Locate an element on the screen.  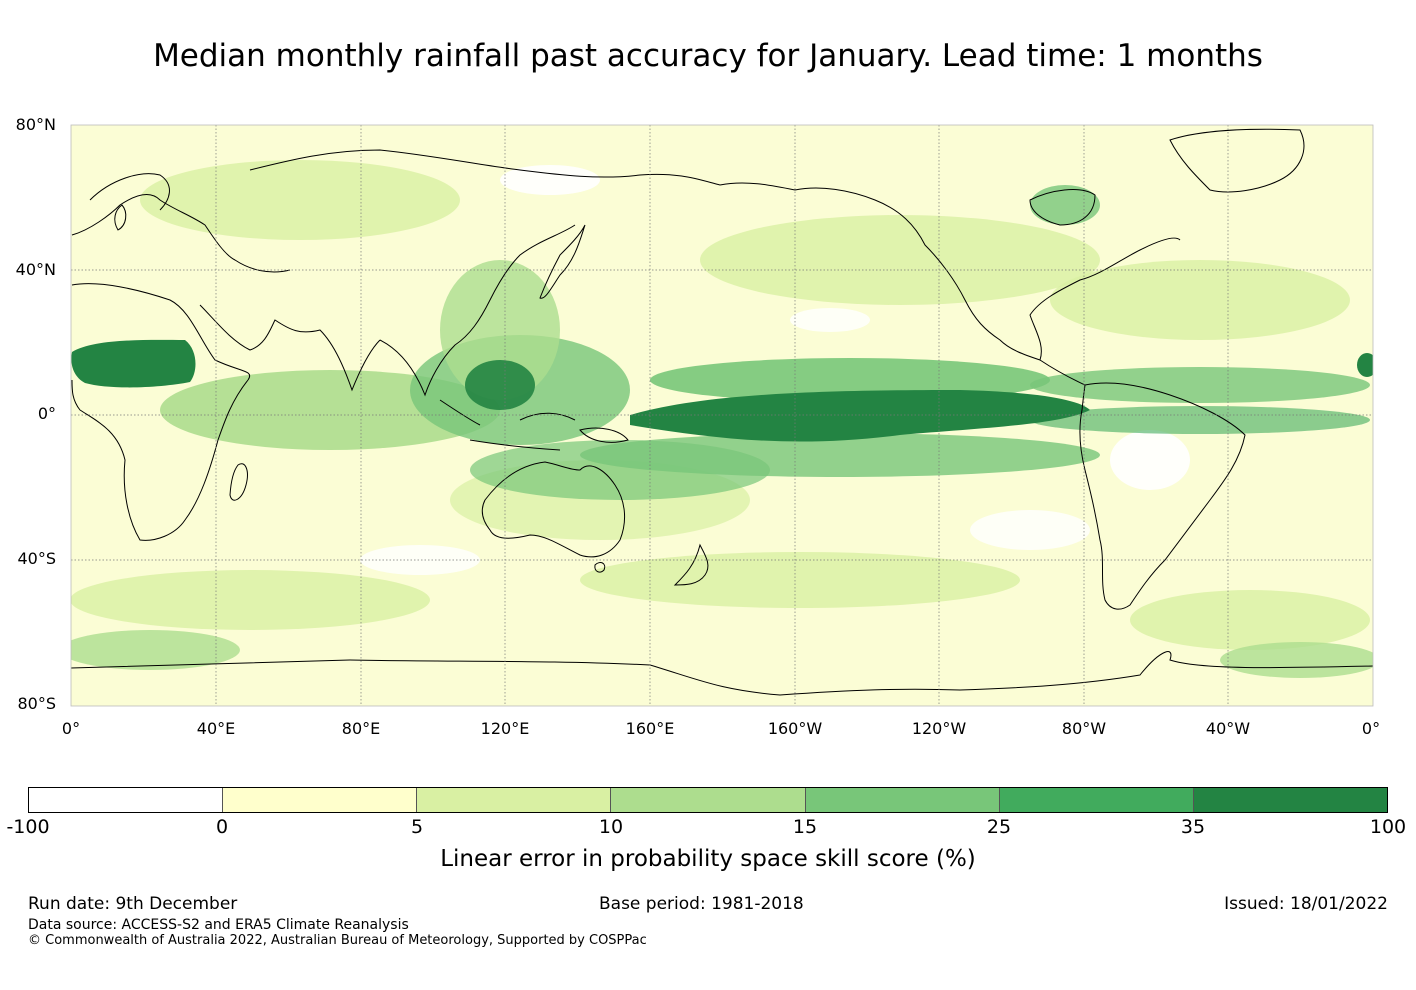
lon-label-40e: 40°E is located at coordinates (216, 728).